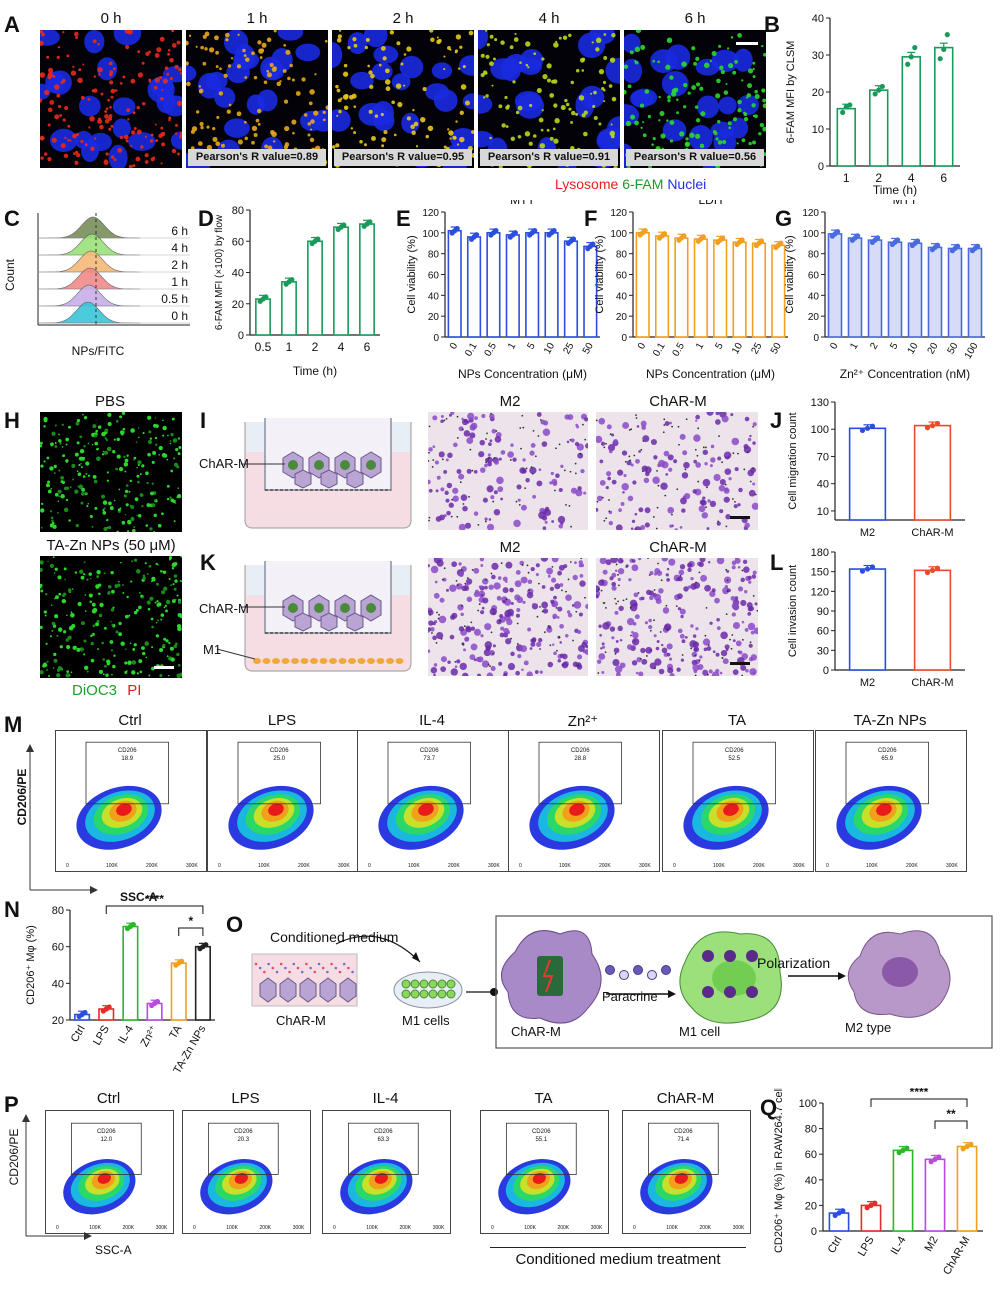 The height and width of the screenshot is (1292, 1000). Describe the element at coordinates (794, 963) in the screenshot. I see `o-polarization-label: Polarization` at that location.